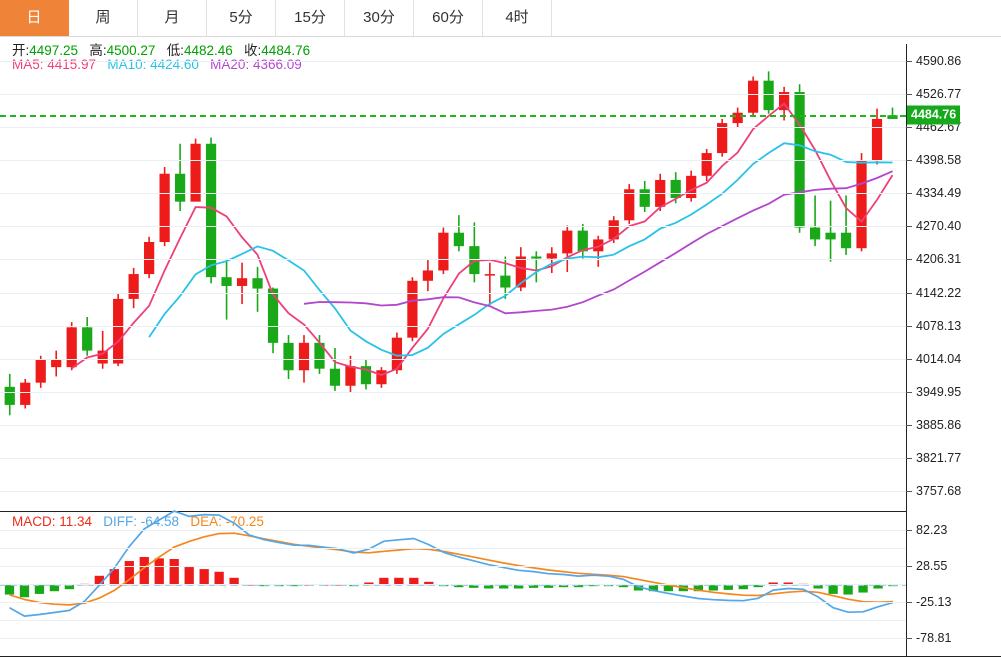  What do you see at coordinates (448, 18) in the screenshot?
I see `tab-60min: 60分` at bounding box center [448, 18].